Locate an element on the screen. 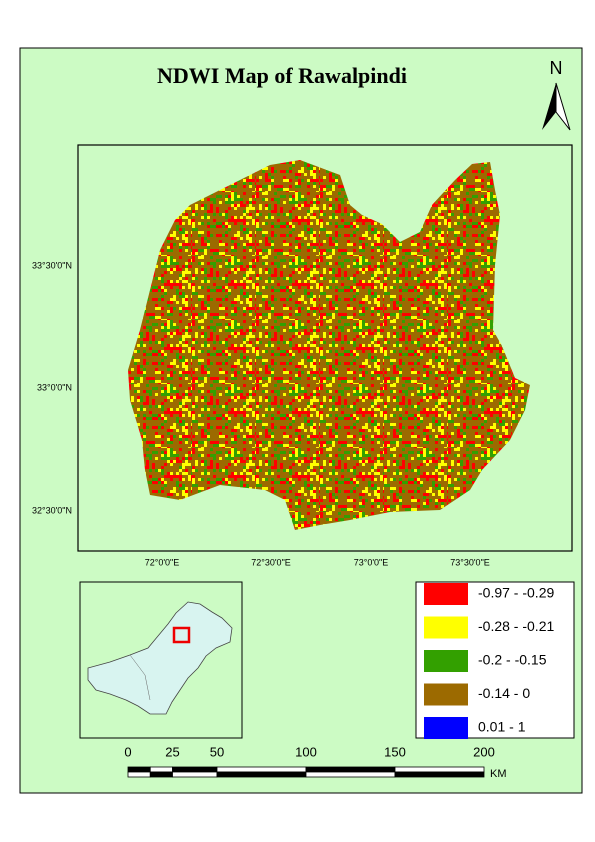  scale-tick-label: 0 is located at coordinates (127, 751).